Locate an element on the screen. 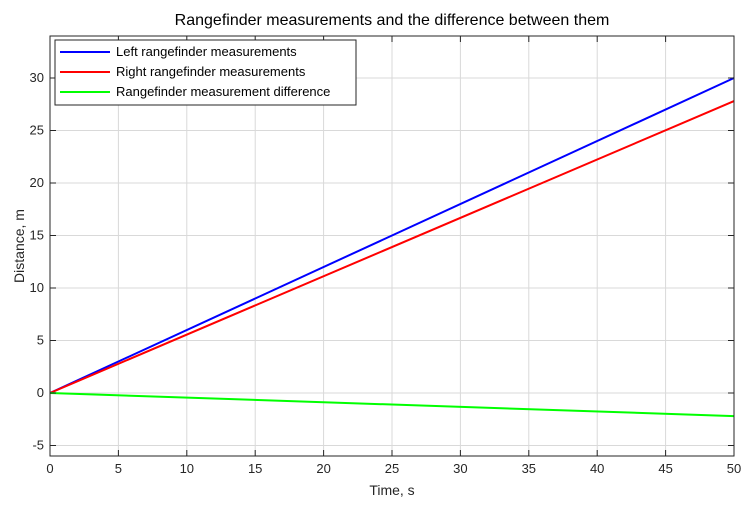  x-tick-label: 10 is located at coordinates (187, 468).